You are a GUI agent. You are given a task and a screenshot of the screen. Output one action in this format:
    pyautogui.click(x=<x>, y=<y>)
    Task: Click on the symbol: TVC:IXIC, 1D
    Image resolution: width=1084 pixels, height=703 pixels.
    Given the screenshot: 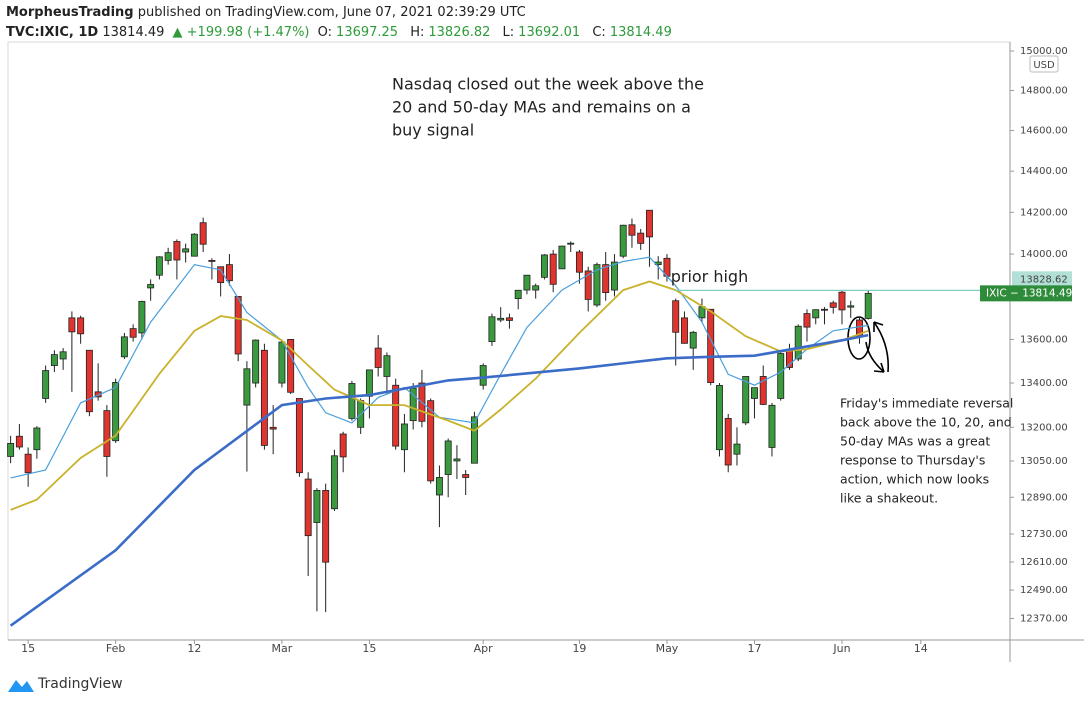 What is the action you would take?
    pyautogui.click(x=52, y=32)
    